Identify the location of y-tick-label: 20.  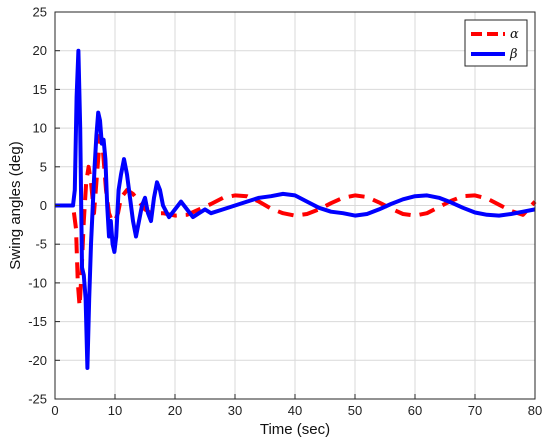
(40, 50).